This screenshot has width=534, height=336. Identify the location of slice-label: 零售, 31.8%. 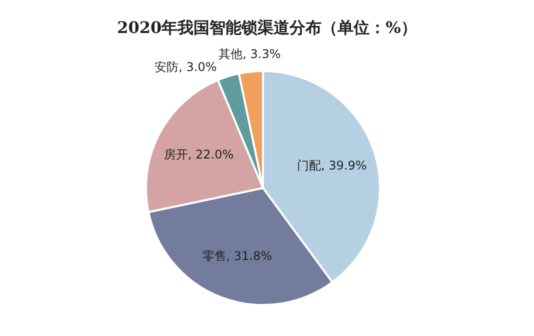
(237, 255).